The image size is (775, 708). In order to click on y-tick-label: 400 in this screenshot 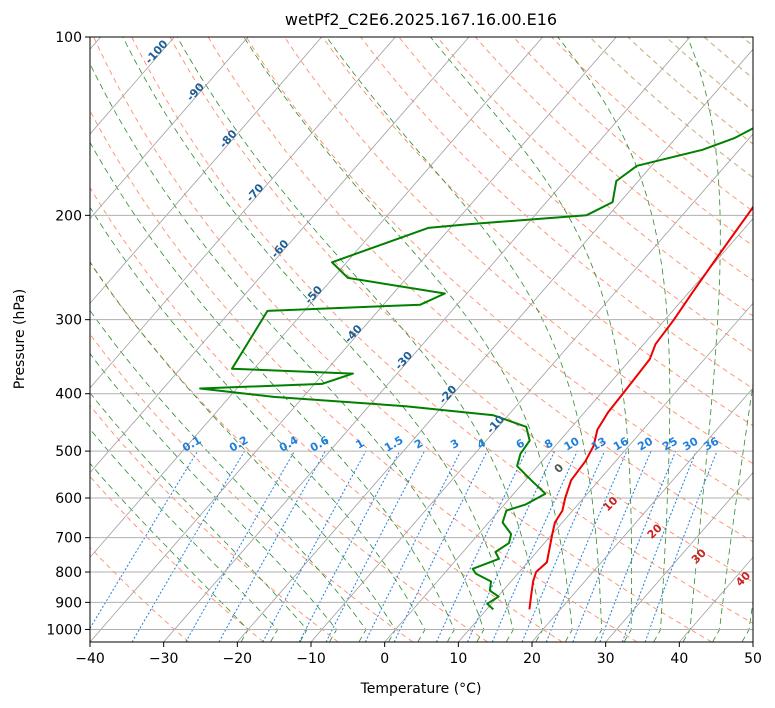, I will do `click(68, 395)`.